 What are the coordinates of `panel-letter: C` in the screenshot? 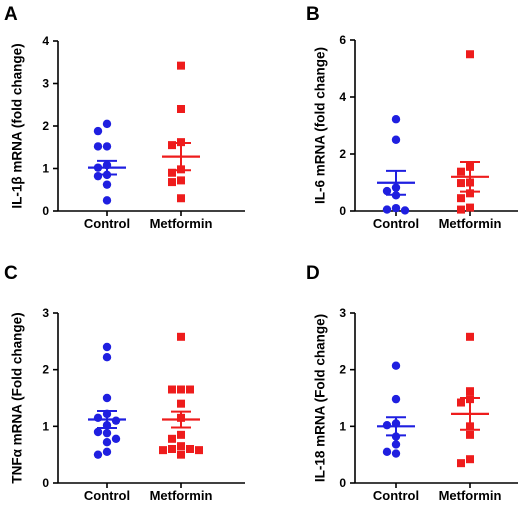 It's located at (11, 273).